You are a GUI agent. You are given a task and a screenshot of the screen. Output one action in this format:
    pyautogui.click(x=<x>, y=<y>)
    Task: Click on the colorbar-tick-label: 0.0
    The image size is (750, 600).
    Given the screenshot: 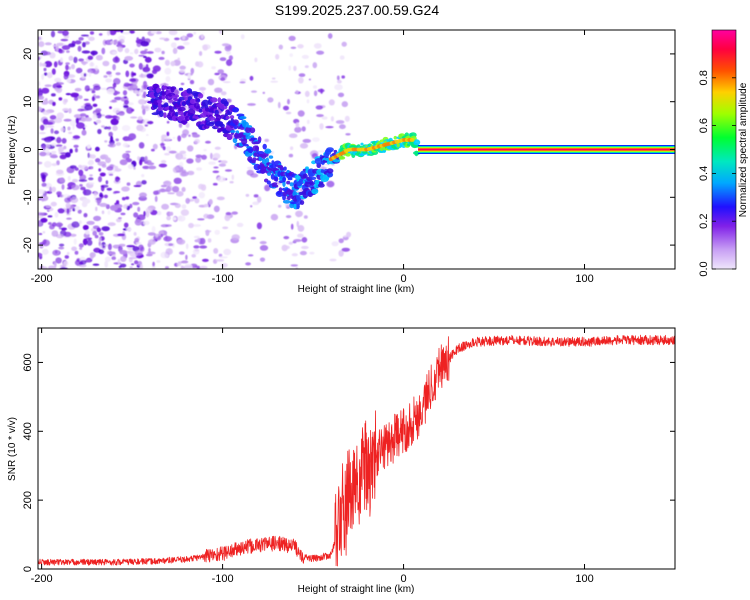 What is the action you would take?
    pyautogui.click(x=704, y=268)
    